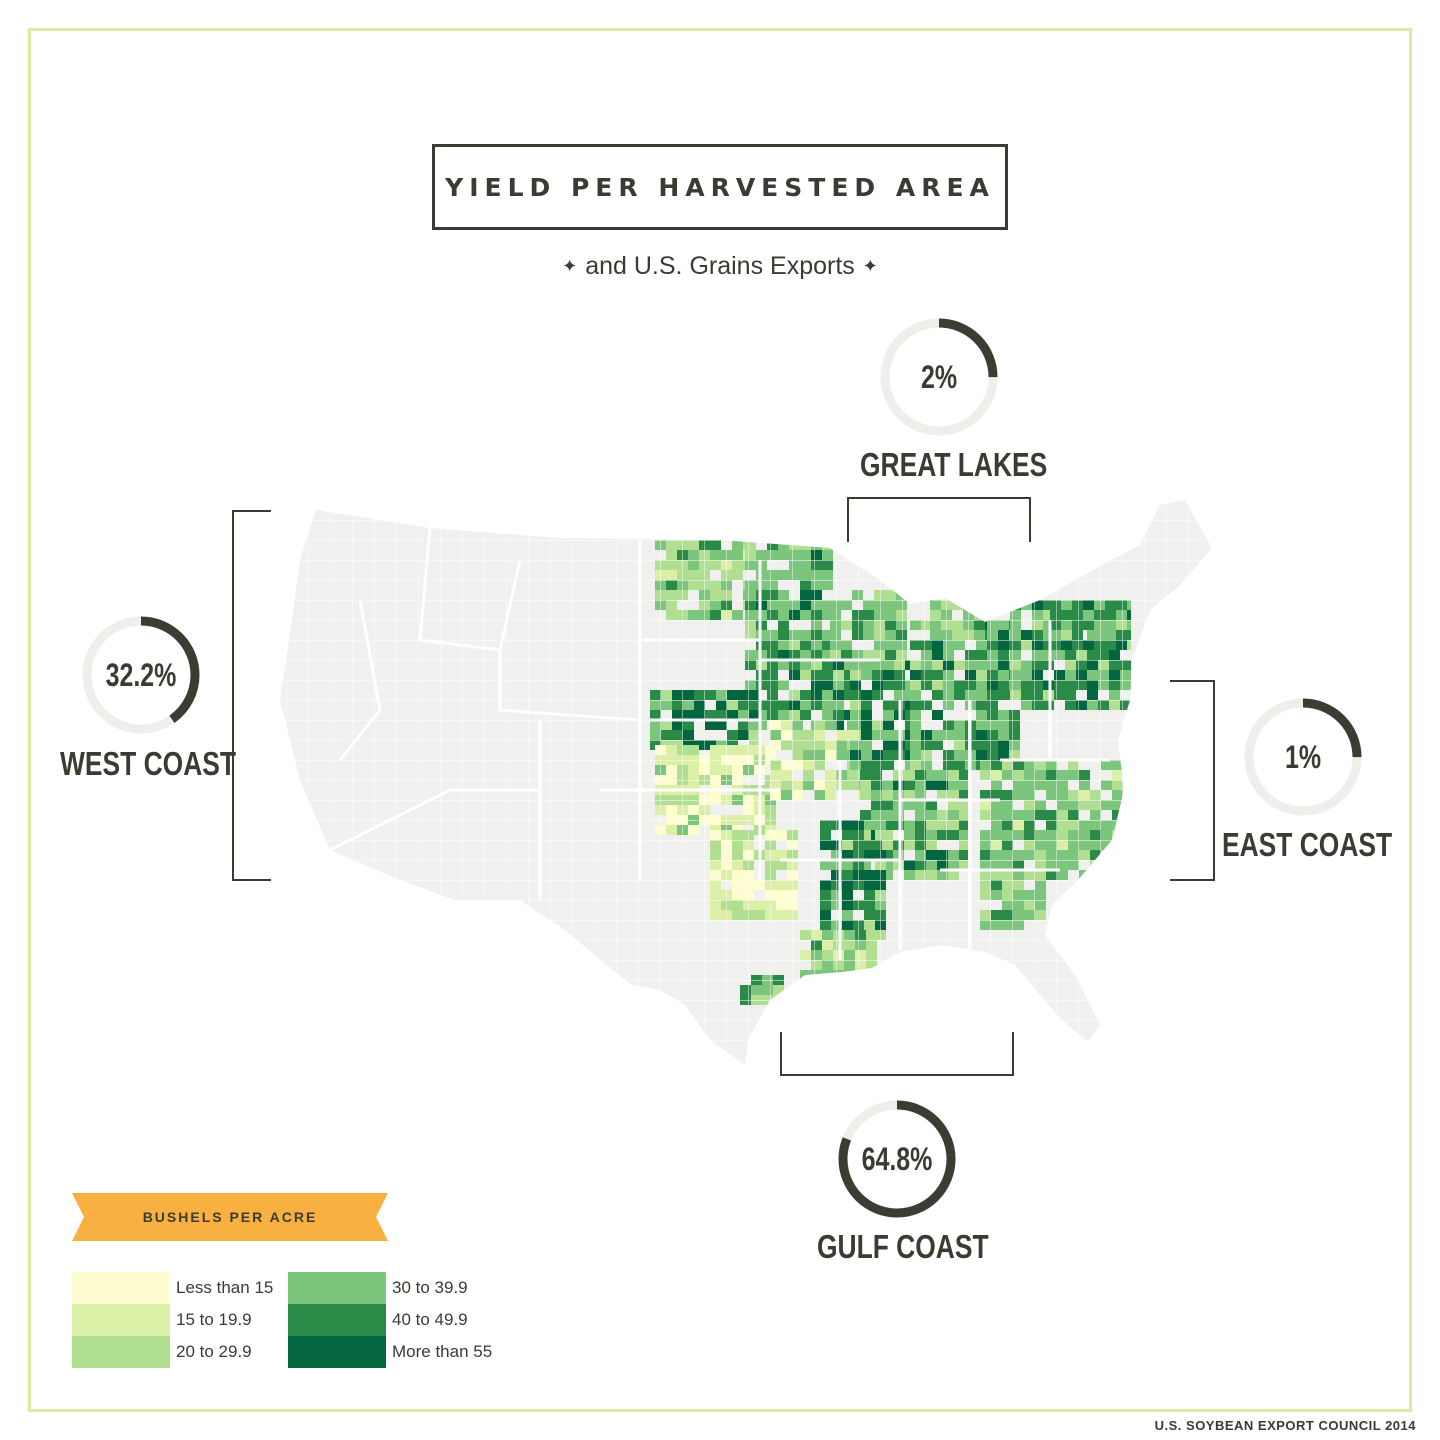 This screenshot has height=1440, width=1440. I want to click on gulf-coast-percent: 64.8%, so click(897, 1158).